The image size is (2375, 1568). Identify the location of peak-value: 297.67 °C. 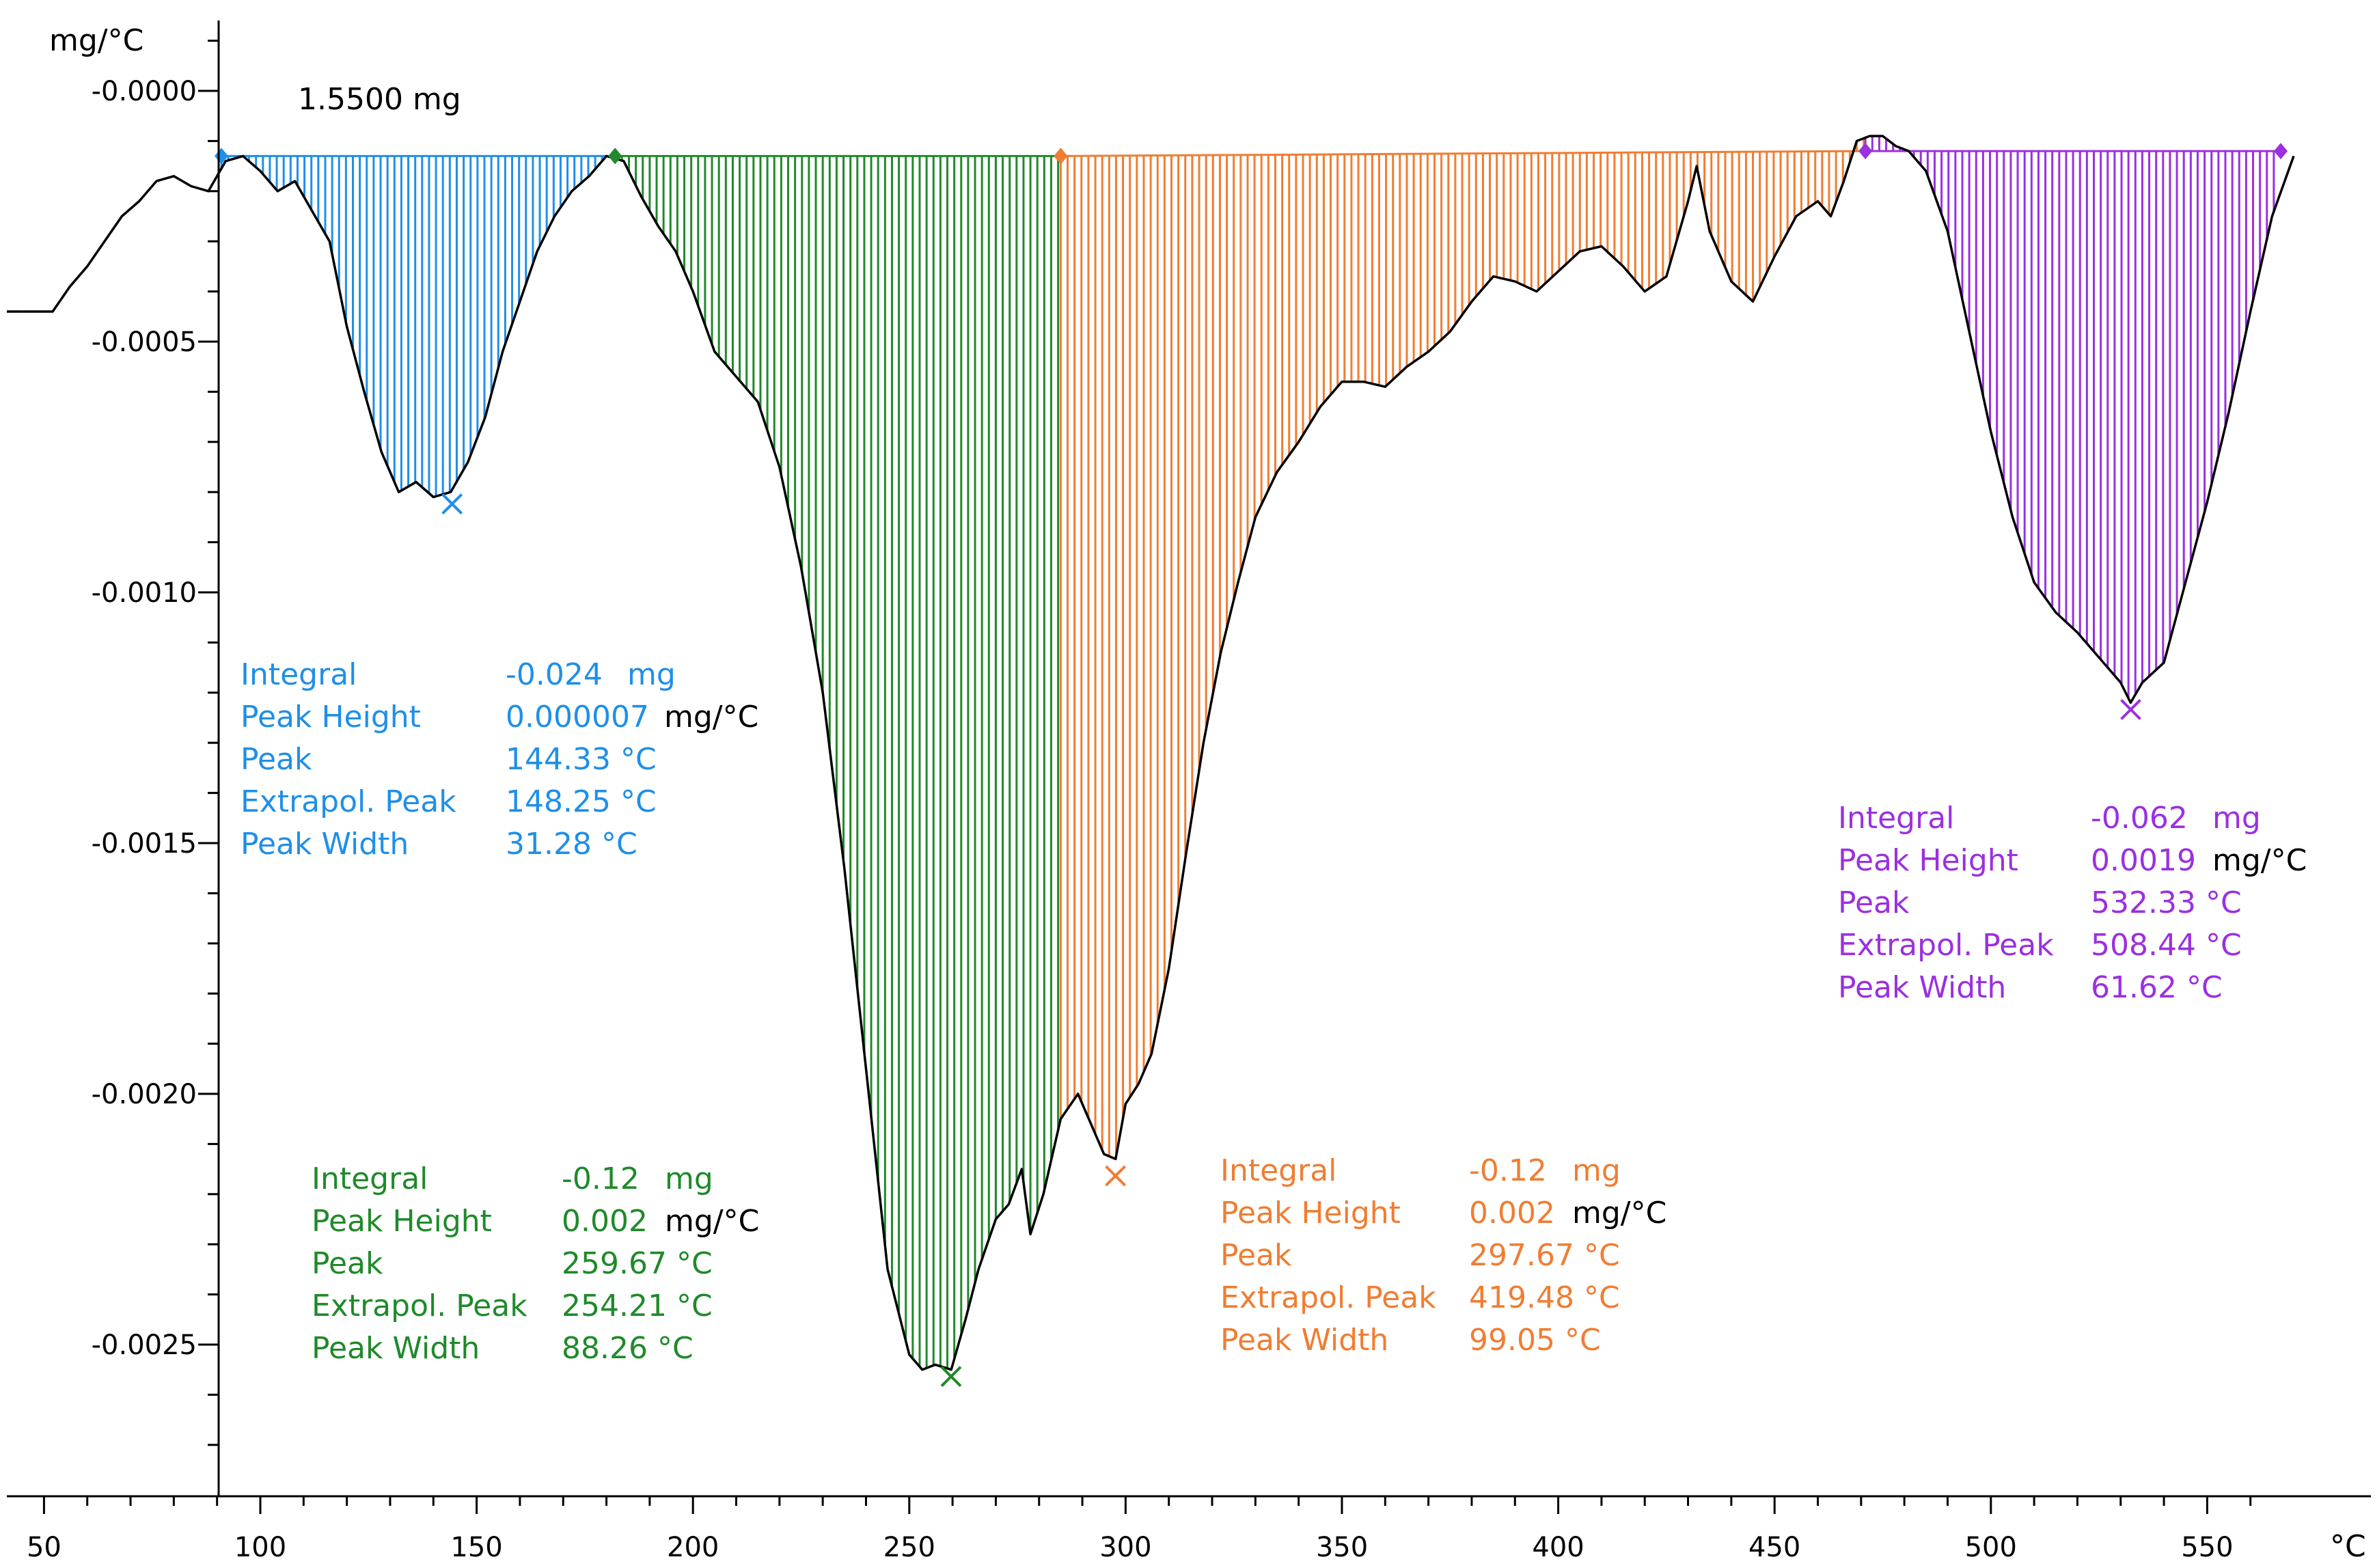
(1545, 1256).